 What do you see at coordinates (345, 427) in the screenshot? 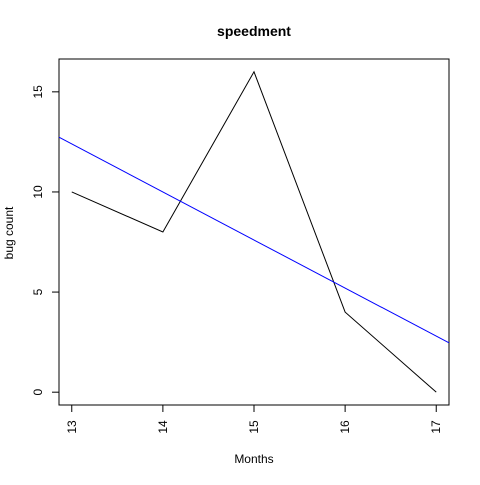
I see `x-tick-label: 16` at bounding box center [345, 427].